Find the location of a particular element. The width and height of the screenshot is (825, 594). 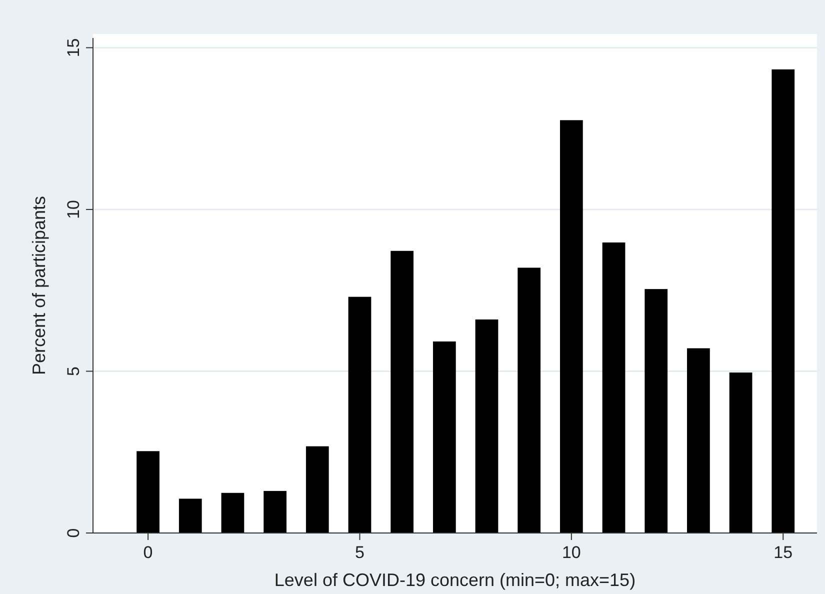

x-tick-label: 0 is located at coordinates (148, 552).